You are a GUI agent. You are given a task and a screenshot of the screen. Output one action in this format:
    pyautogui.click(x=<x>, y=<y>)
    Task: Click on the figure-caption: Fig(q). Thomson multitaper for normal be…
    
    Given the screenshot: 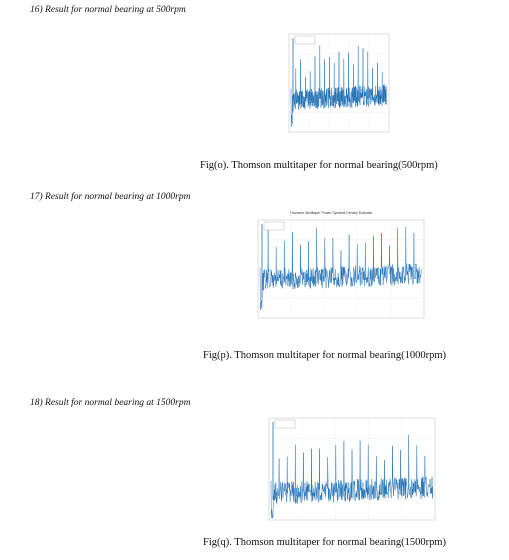 What is the action you would take?
    pyautogui.click(x=325, y=542)
    